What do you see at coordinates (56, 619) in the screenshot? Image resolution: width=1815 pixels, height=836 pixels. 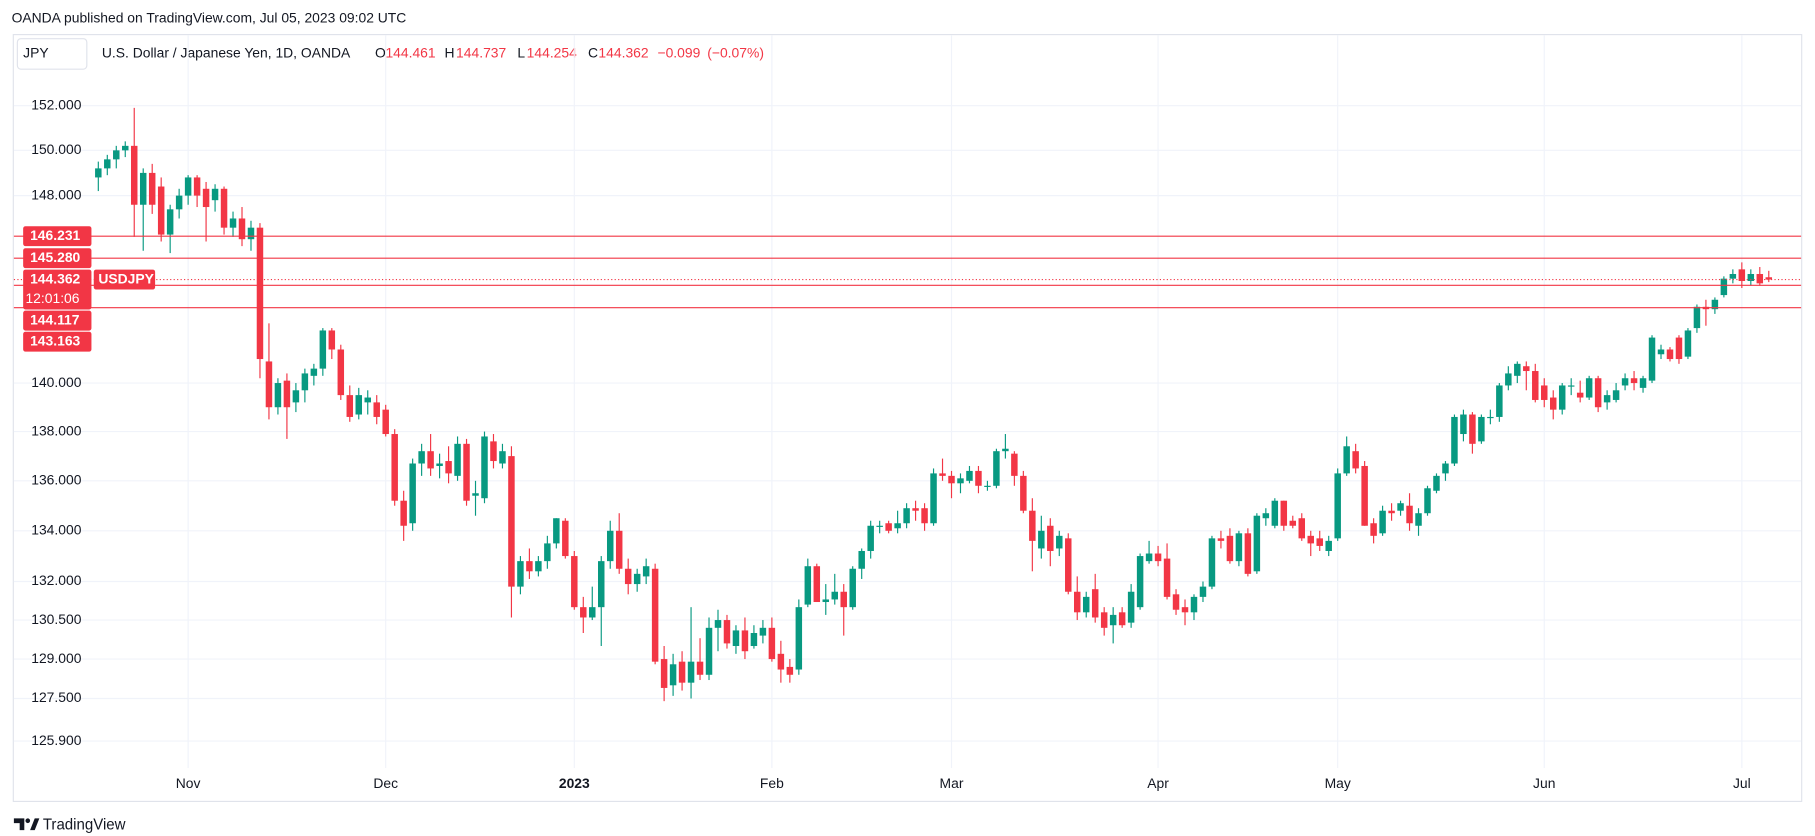 I see `y-tick-label: 130.500` at bounding box center [56, 619].